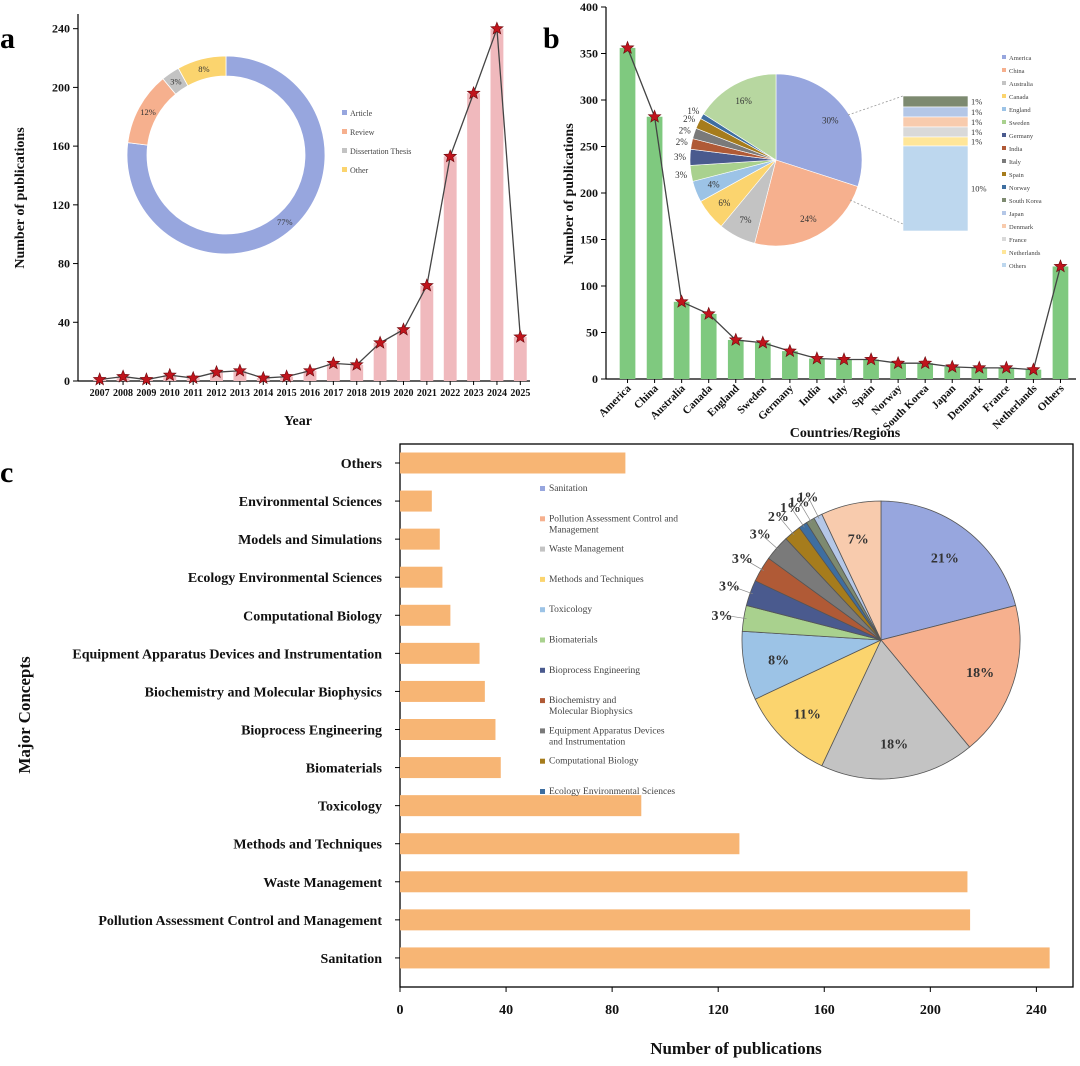  What do you see at coordinates (497, 28) in the screenshot?
I see `star-marker-a-2024` at bounding box center [497, 28].